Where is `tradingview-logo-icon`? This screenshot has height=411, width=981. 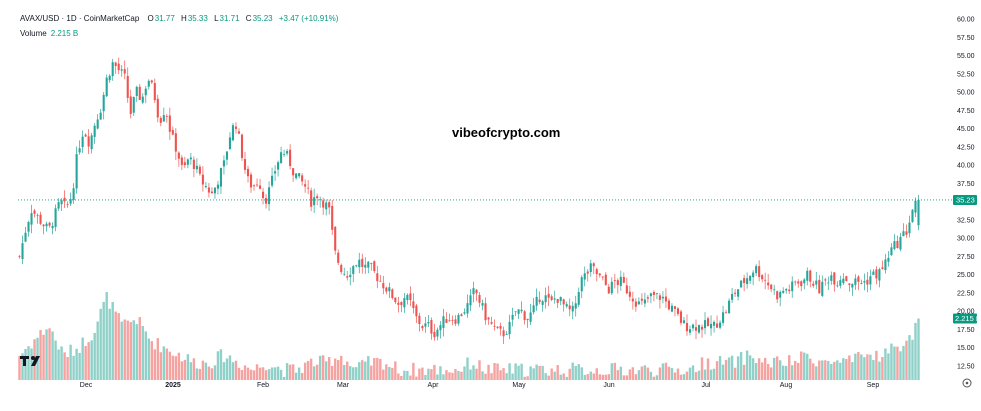 tradingview-logo-icon is located at coordinates (30, 361).